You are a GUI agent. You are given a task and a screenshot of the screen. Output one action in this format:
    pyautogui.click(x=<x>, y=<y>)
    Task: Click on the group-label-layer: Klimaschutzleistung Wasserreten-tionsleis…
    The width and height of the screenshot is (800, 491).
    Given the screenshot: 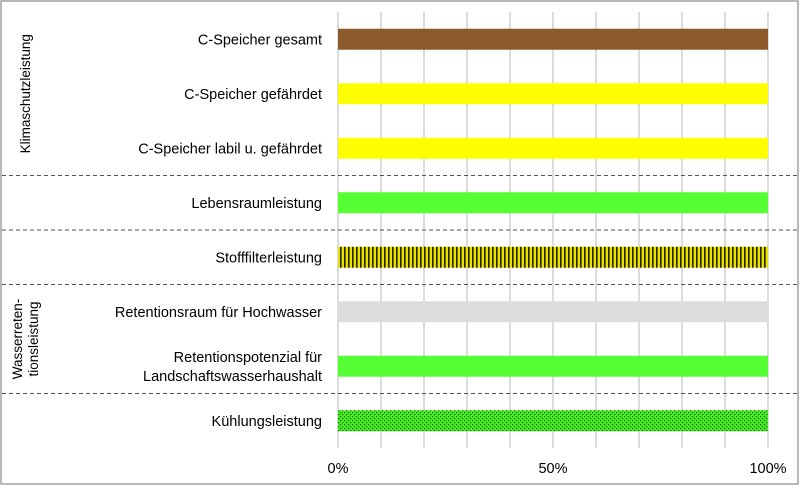 What is the action you would take?
    pyautogui.click(x=25, y=206)
    